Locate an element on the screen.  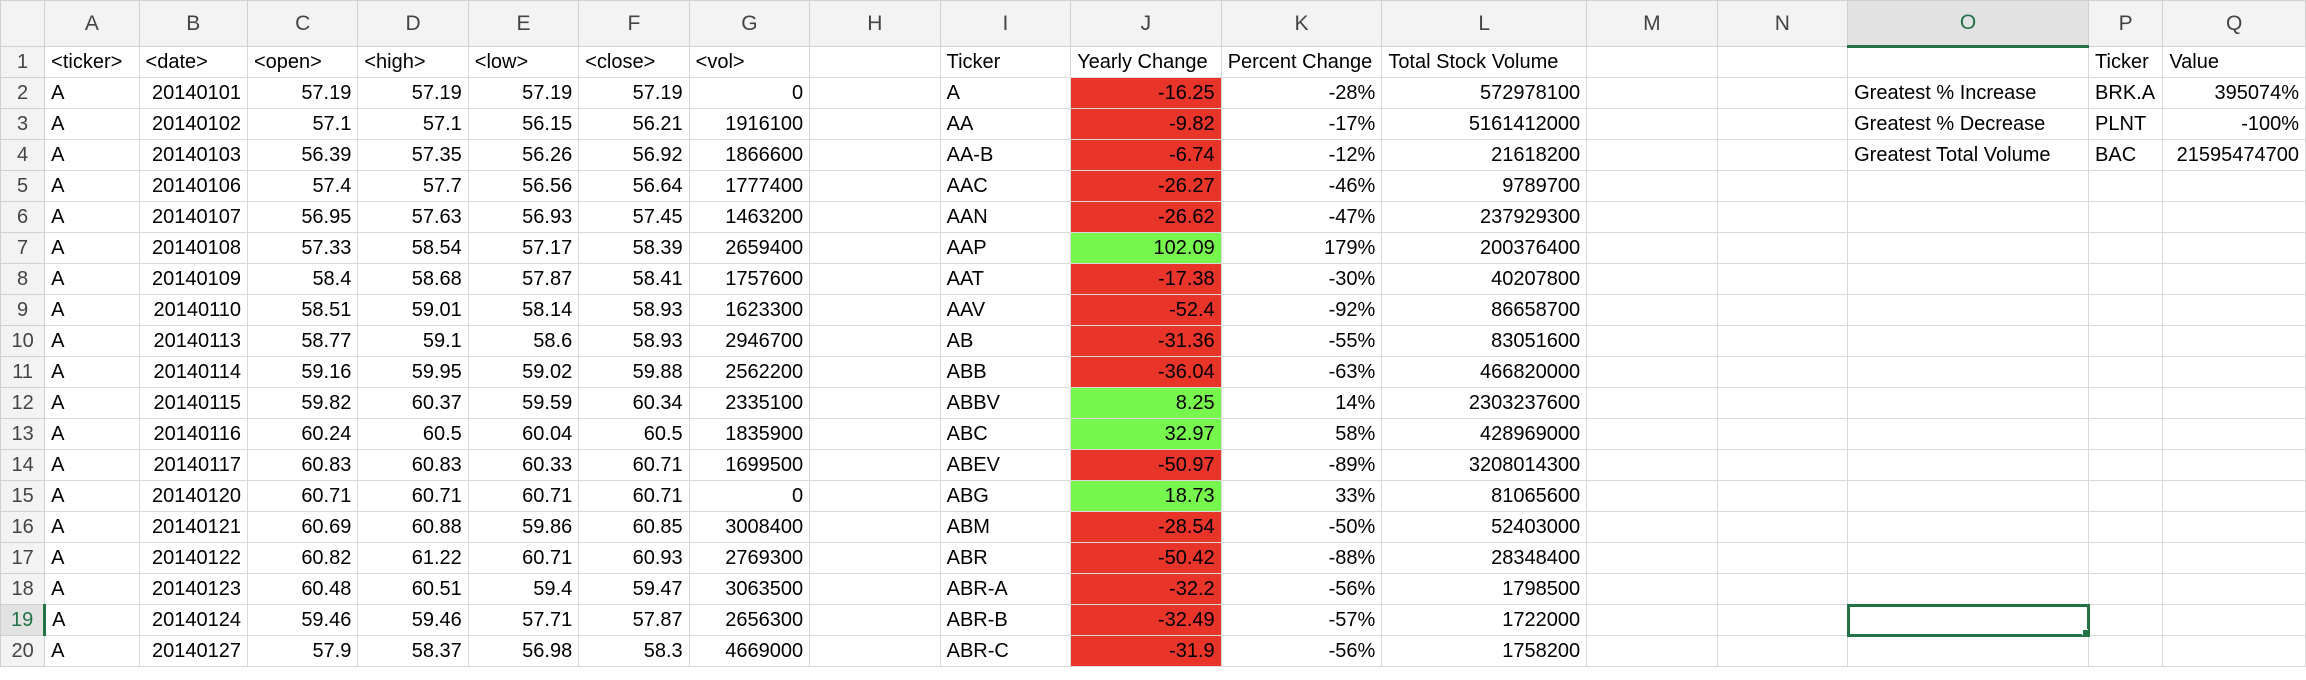
cell-e10: 58.6 is located at coordinates (523, 341).